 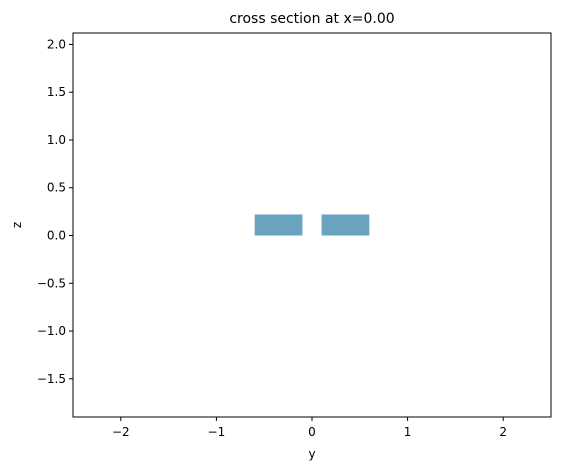 I want to click on y-tick-label: 0.5, so click(x=56, y=188).